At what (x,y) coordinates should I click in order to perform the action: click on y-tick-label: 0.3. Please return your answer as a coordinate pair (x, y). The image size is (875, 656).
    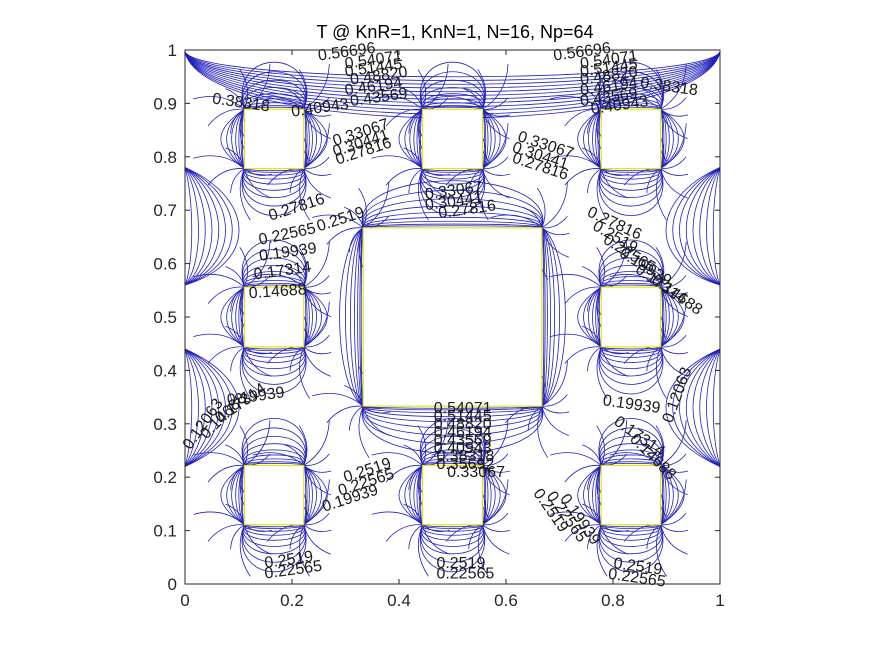
    Looking at the image, I should click on (165, 424).